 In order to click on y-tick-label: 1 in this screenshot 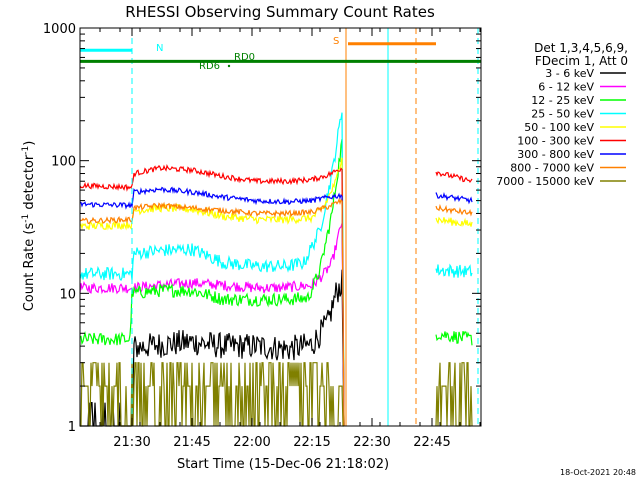, I will do `click(72, 427)`.